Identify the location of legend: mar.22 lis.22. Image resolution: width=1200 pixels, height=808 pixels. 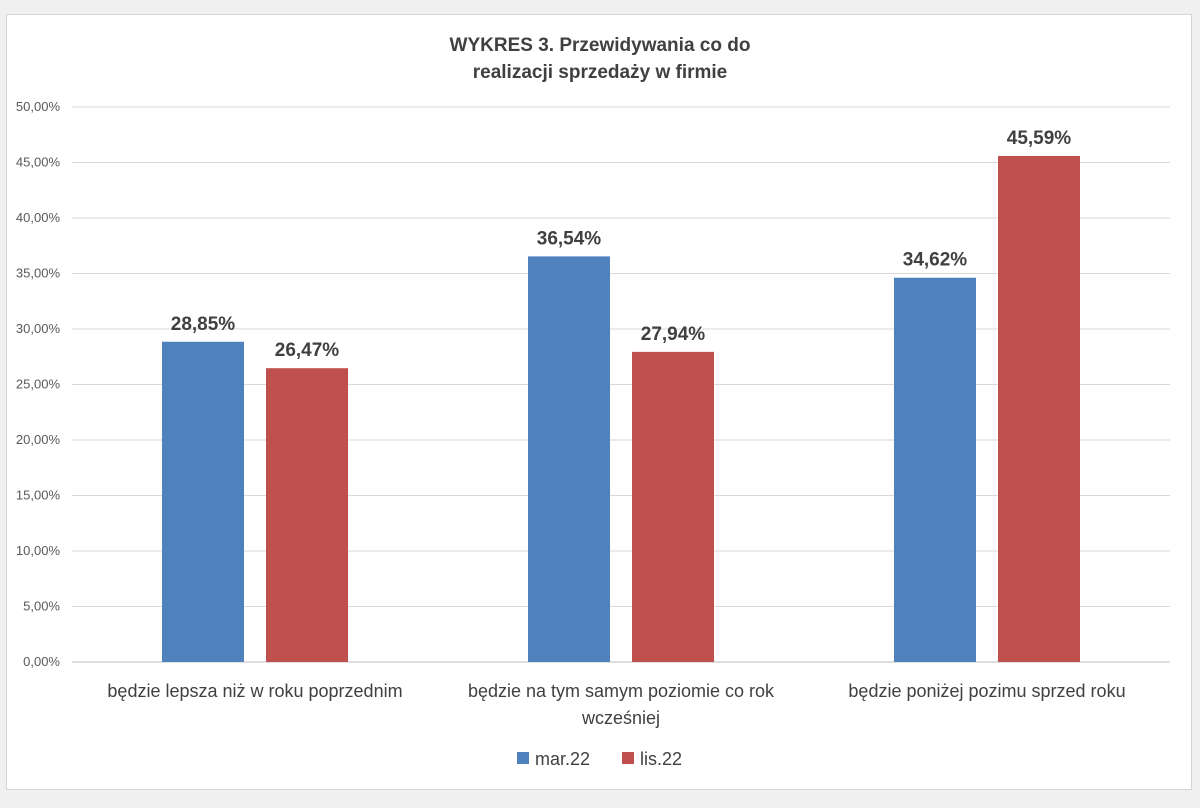
(599, 759).